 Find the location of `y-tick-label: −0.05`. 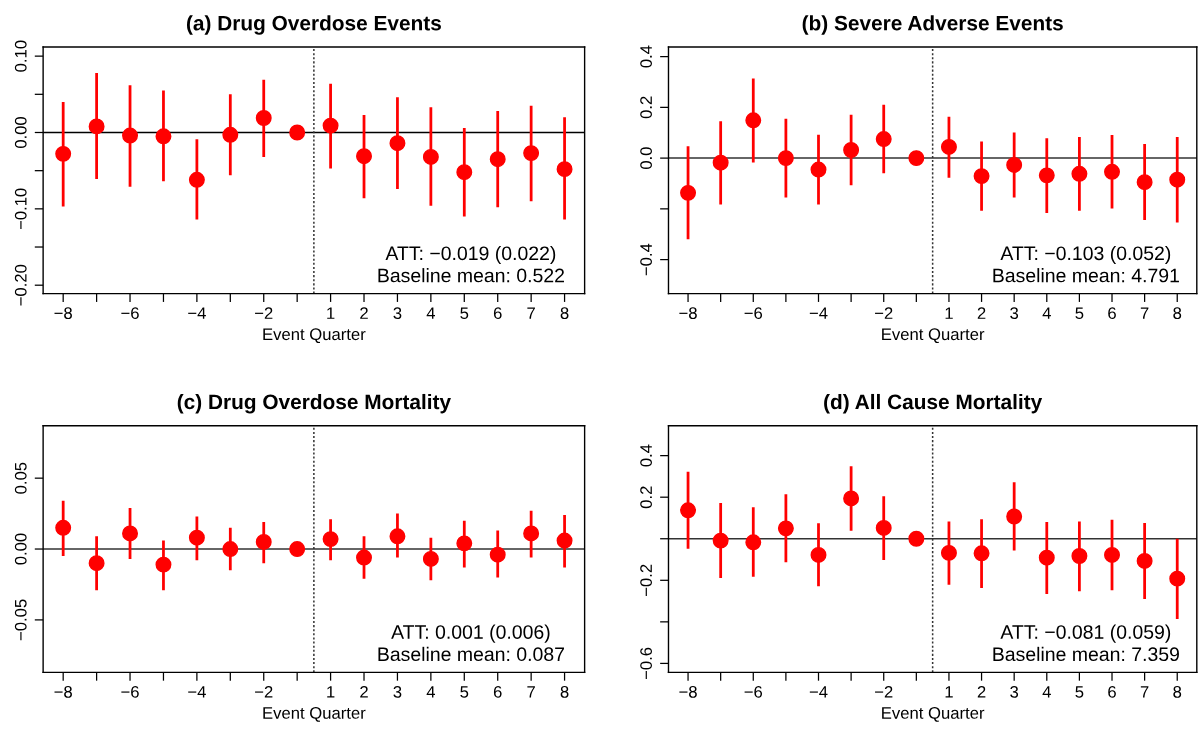

y-tick-label: −0.05 is located at coordinates (20, 620).